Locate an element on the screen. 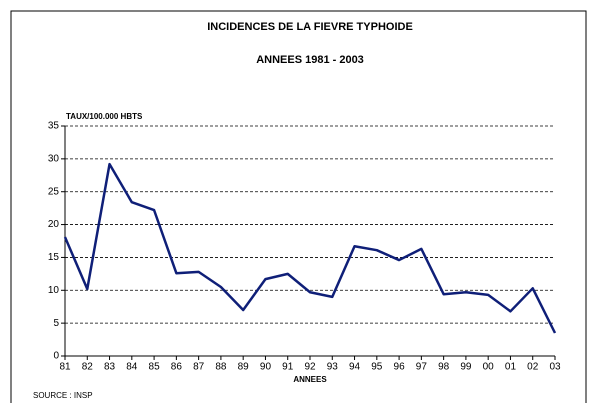  x-tick-label: 93 is located at coordinates (333, 367).